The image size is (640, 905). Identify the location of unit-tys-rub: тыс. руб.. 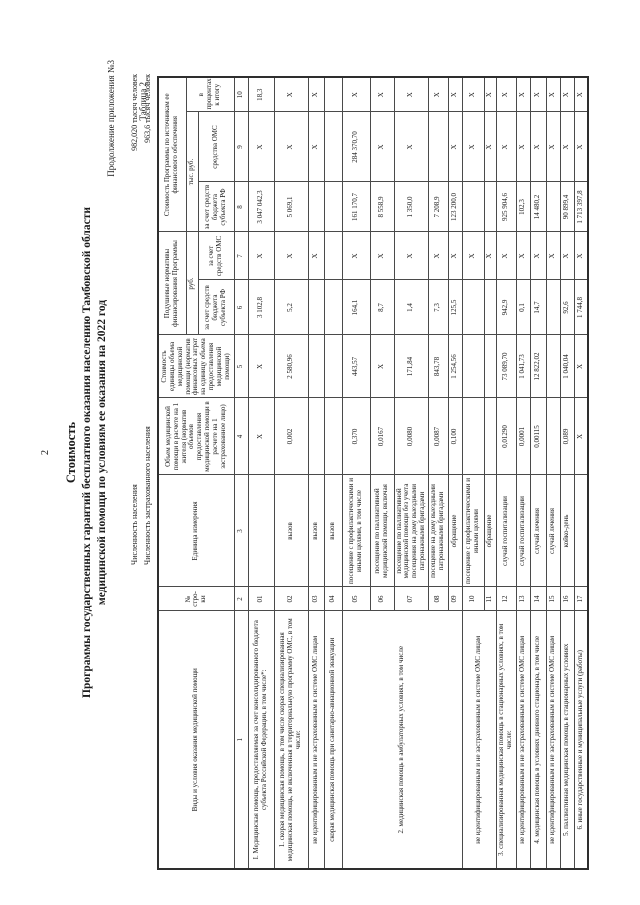
(192, 172).